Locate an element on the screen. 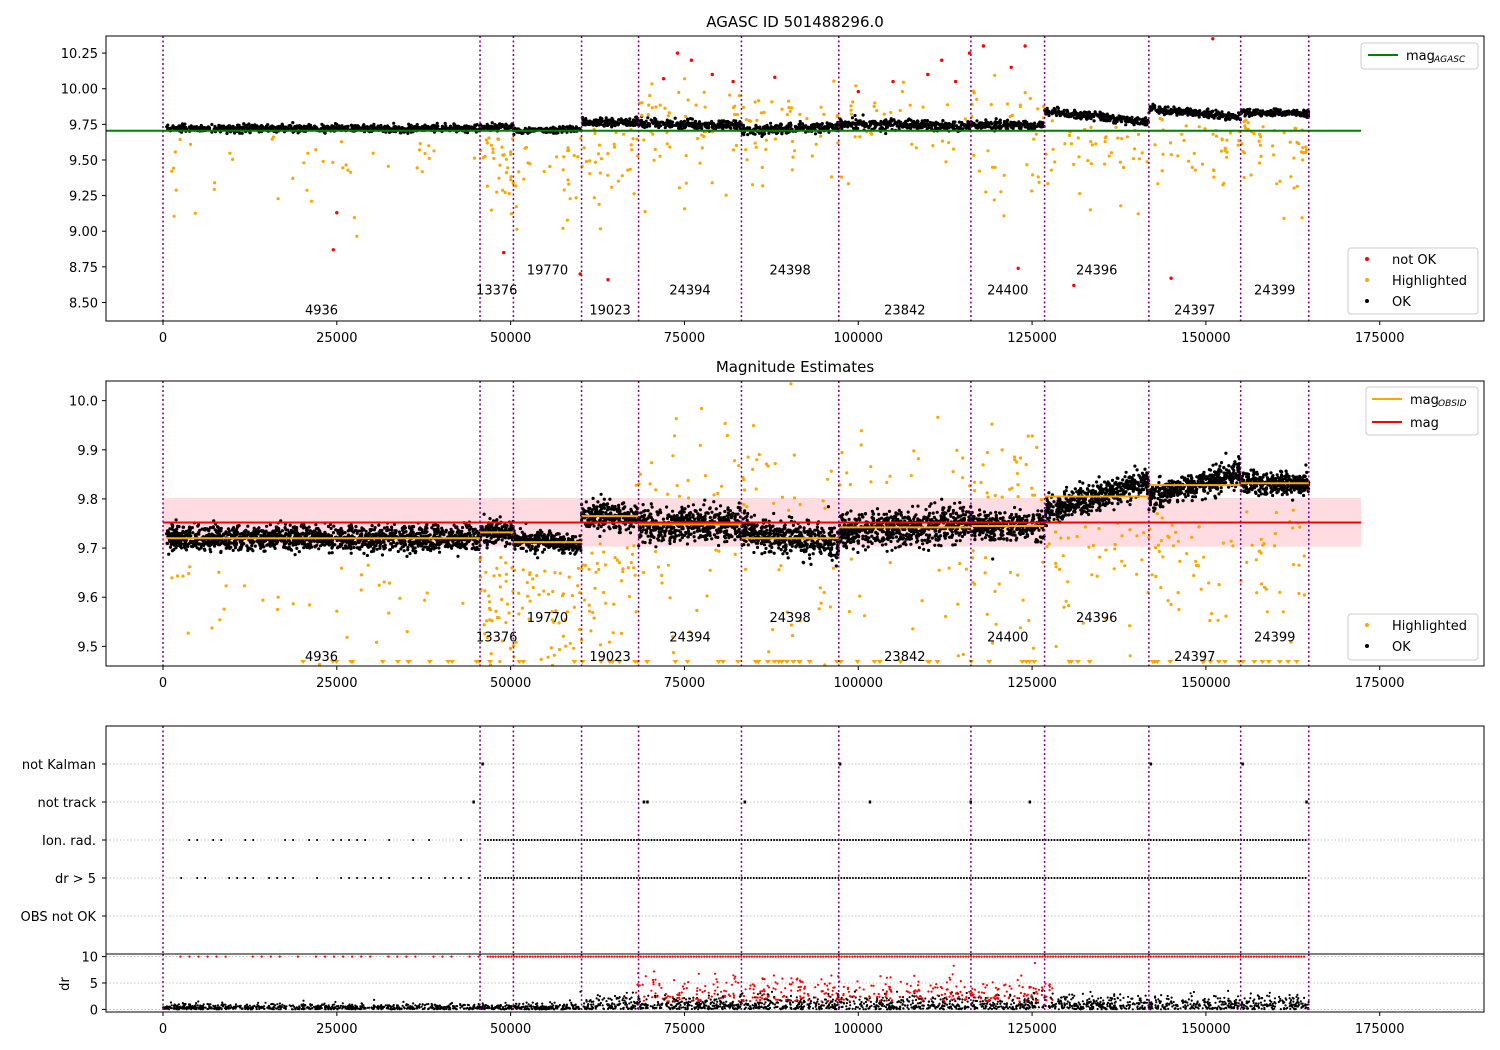 The width and height of the screenshot is (1500, 1050). legend-highlighted-marker is located at coordinates (1367, 280).